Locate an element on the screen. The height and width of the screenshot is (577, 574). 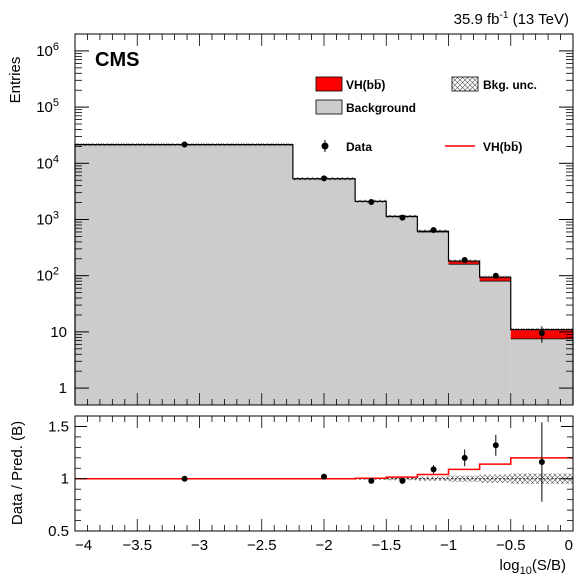
legend-entry-signal-line: VH(bb̅) is located at coordinates (483, 147).